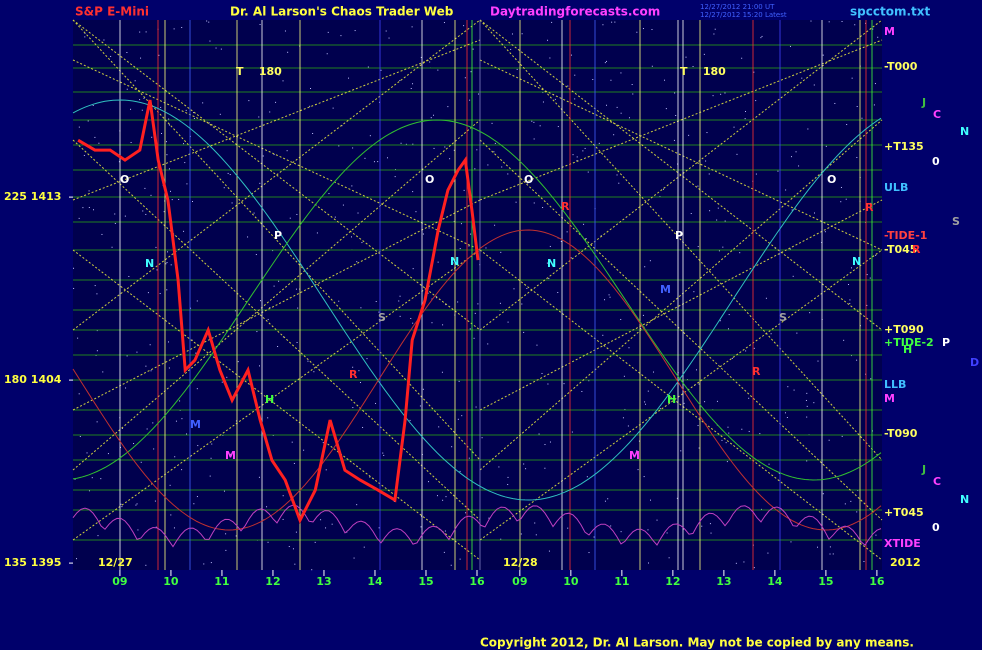  I want to click on side-letter: D, so click(974, 362).